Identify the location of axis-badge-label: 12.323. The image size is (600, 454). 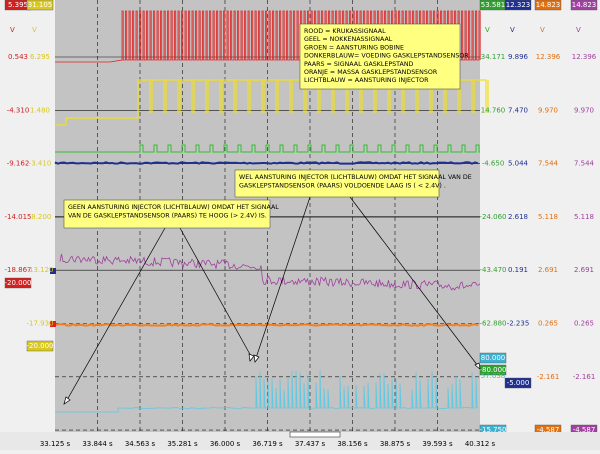
(518, 5).